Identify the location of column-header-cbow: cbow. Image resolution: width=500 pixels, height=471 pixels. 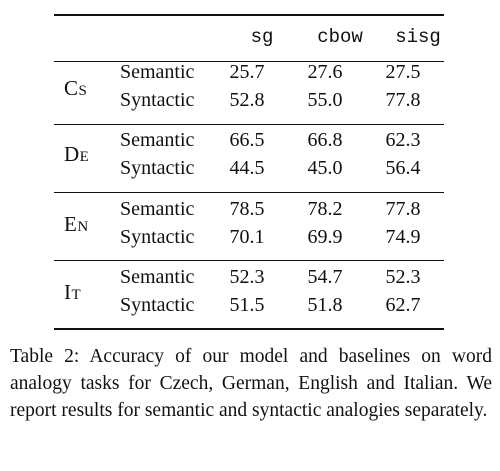
(340, 37).